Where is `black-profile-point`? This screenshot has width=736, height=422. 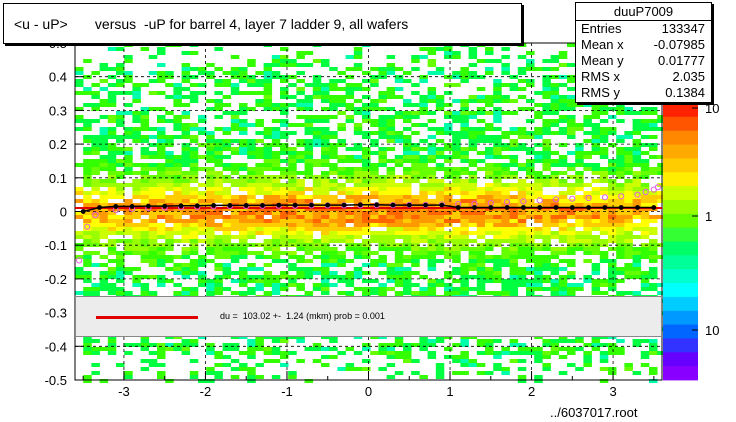 black-profile-point is located at coordinates (197, 206).